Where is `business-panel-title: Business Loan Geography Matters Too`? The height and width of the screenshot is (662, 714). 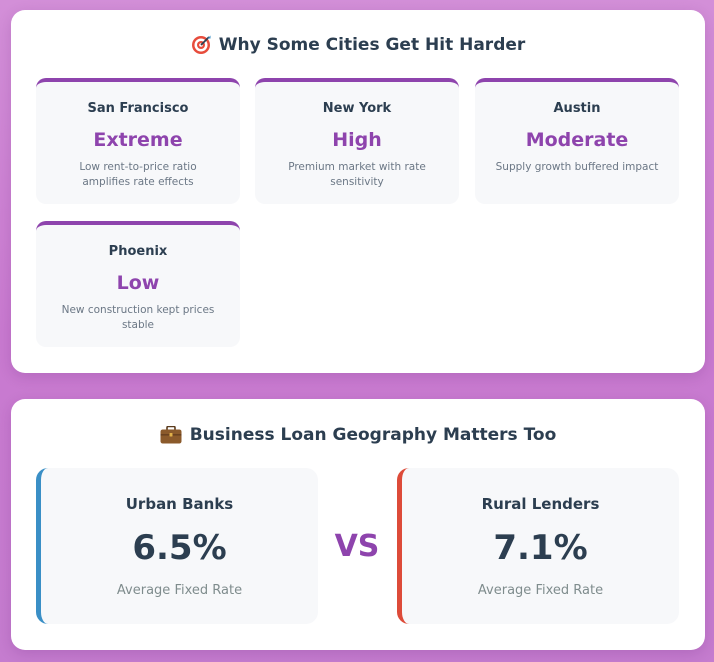 business-panel-title: Business Loan Geography Matters Too is located at coordinates (358, 435).